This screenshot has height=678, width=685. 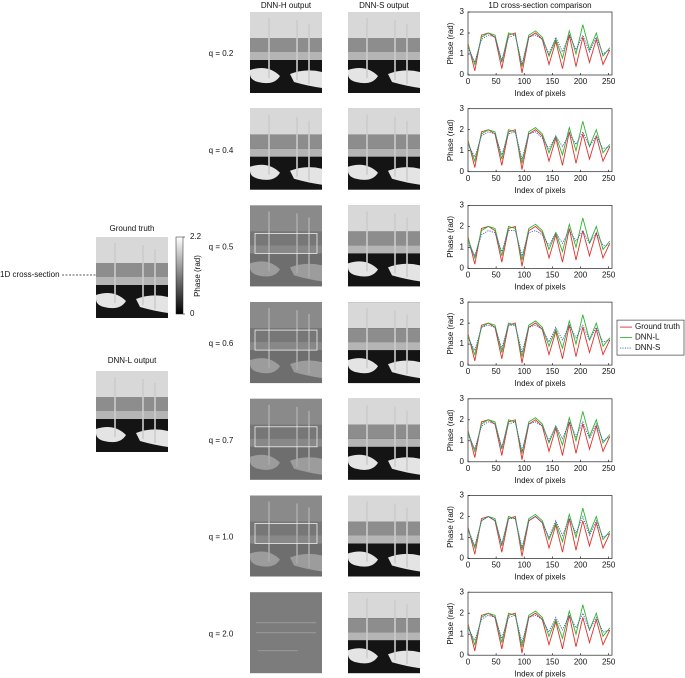 What do you see at coordinates (581, 468) in the screenshot?
I see `x-tick-label: 200` at bounding box center [581, 468].